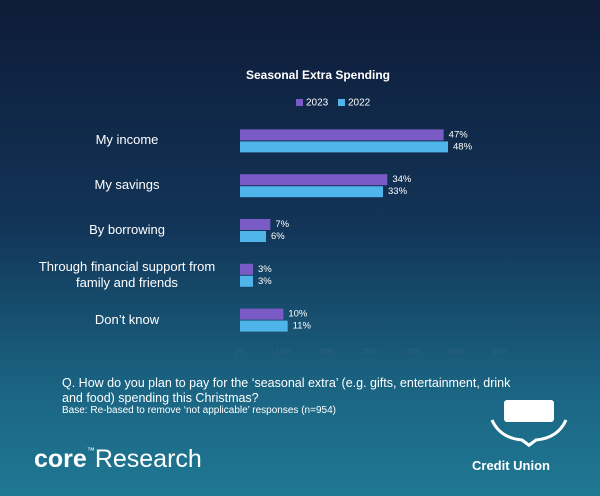 This screenshot has height=496, width=600. I want to click on x-tick-label: 30%, so click(370, 351).